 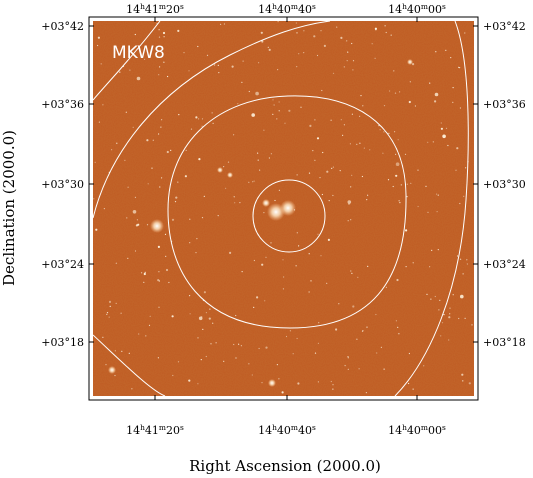 I want to click on dec-tick-right-3: +03°30, so click(x=504, y=184).